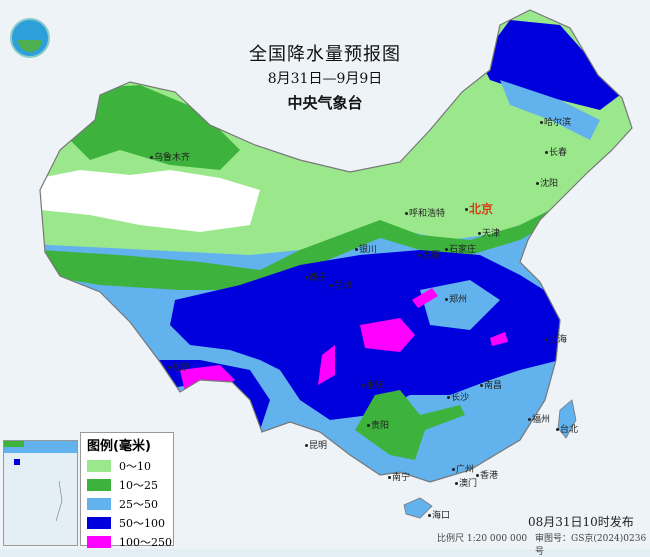 The image size is (650, 557). What do you see at coordinates (170, 156) in the screenshot?
I see `city-label: 乌鲁木齐` at bounding box center [170, 156].